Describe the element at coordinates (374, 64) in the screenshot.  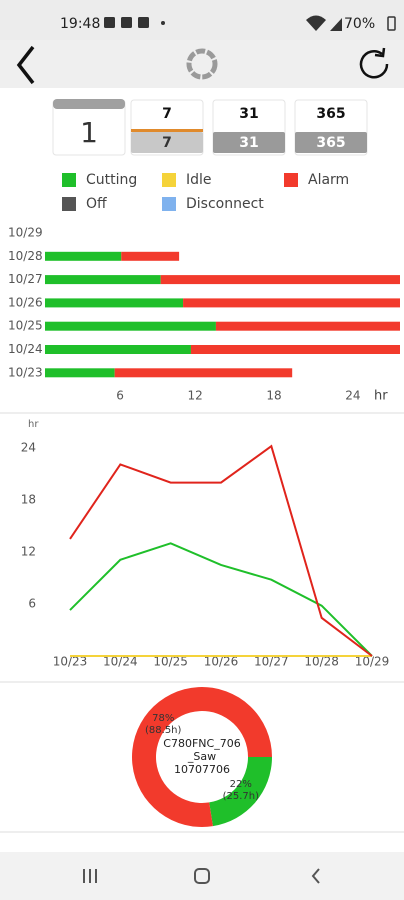
I see `refresh-button` at that location.